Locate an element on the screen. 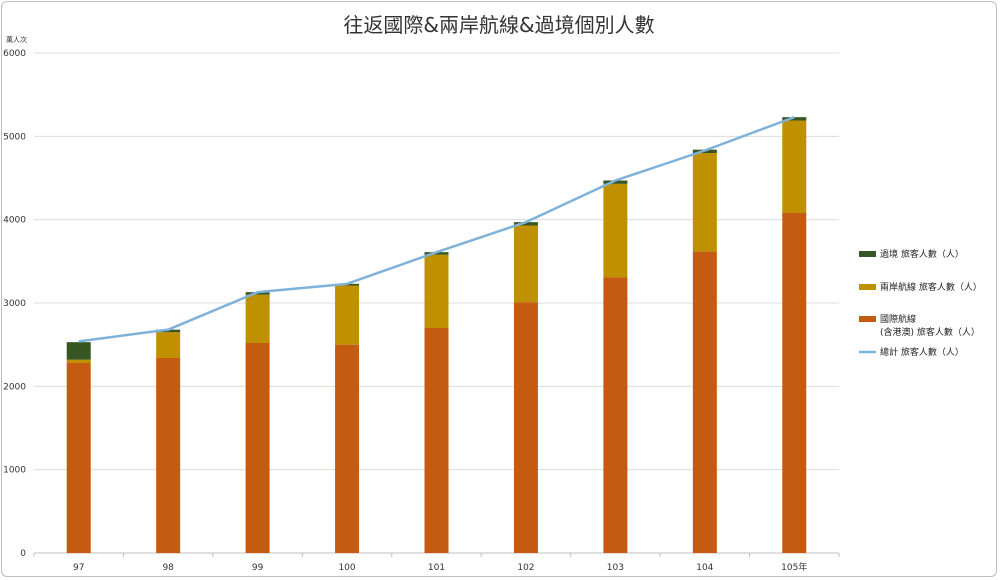  legend-label: 過境 旅客人數（人） is located at coordinates (922, 254).